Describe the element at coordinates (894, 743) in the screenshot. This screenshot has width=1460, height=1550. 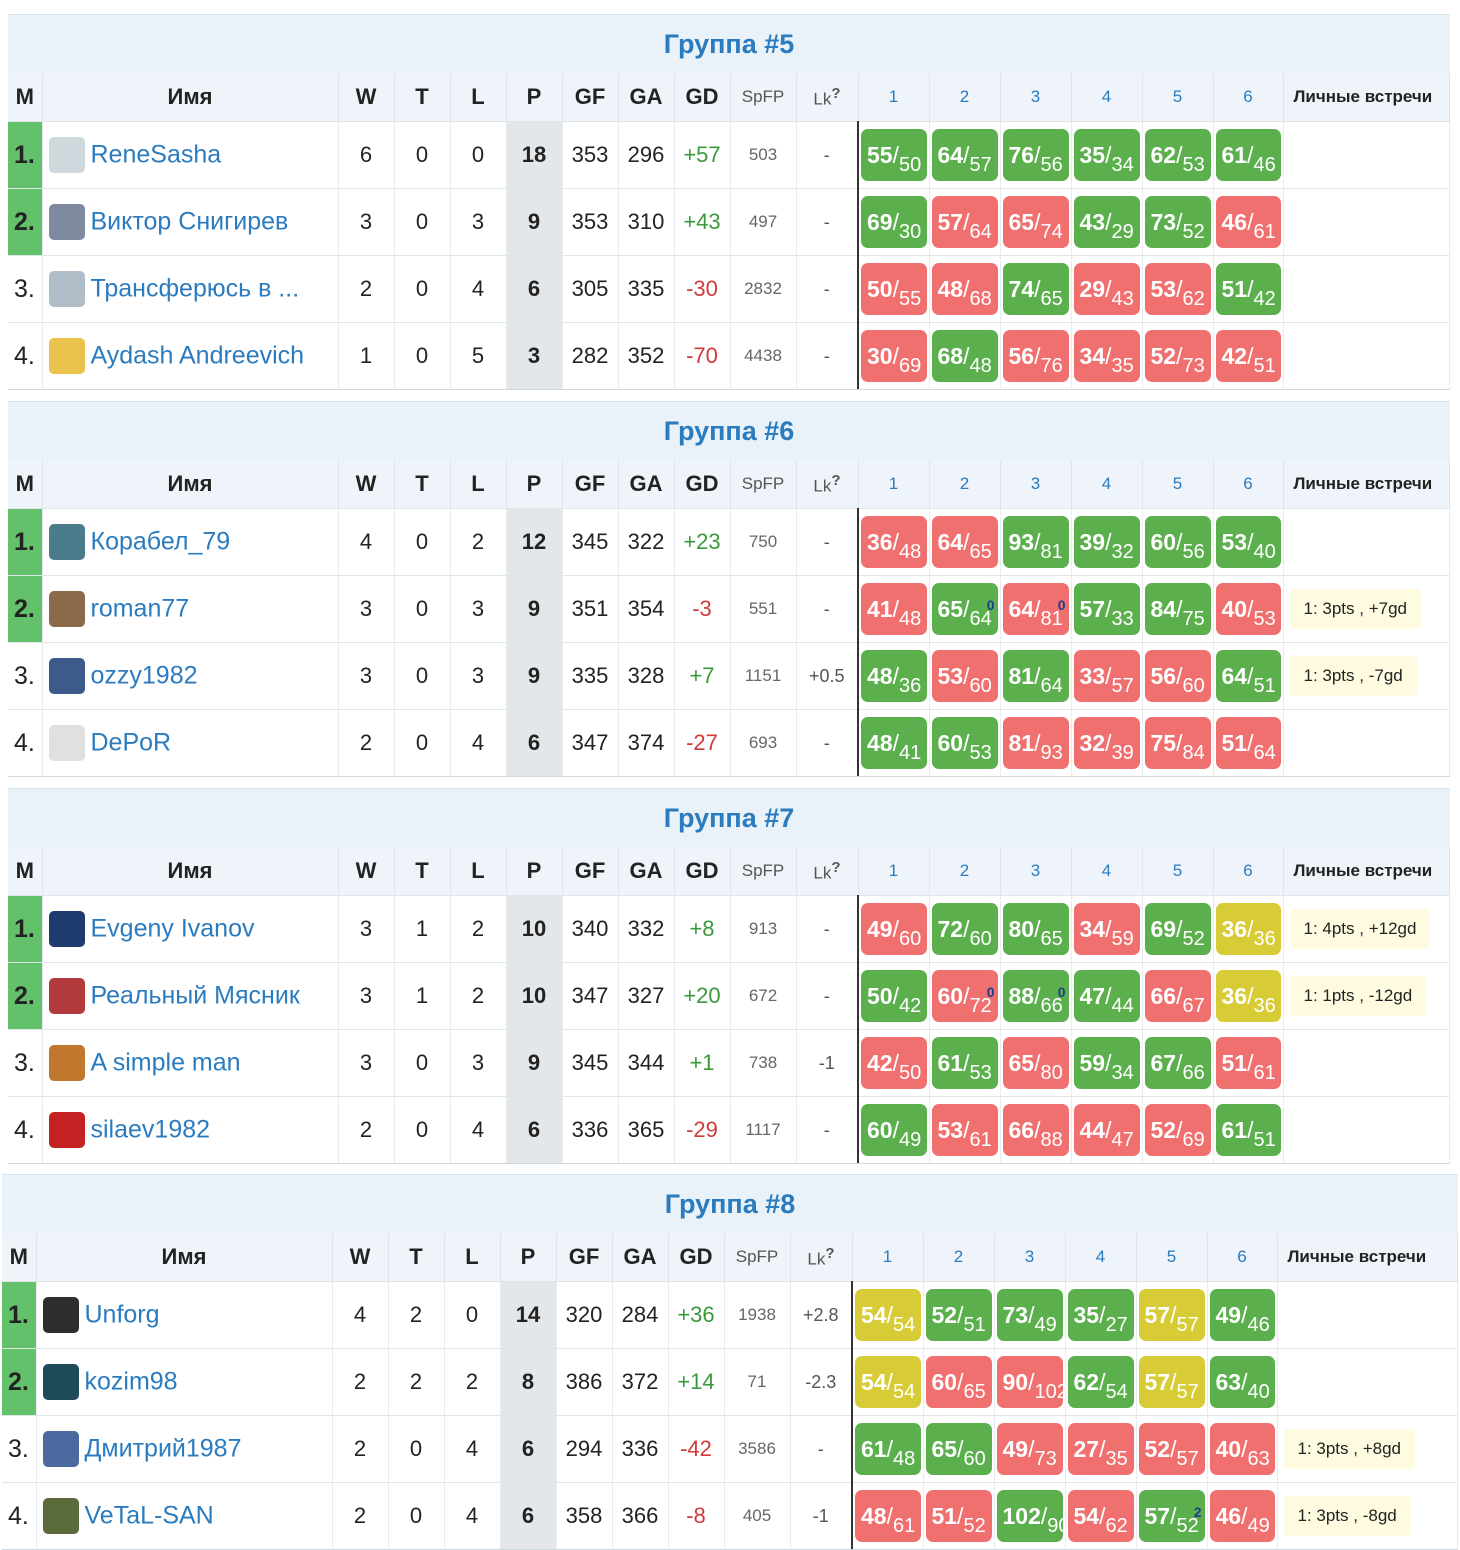
I see `match-score-badge: 48/41` at that location.